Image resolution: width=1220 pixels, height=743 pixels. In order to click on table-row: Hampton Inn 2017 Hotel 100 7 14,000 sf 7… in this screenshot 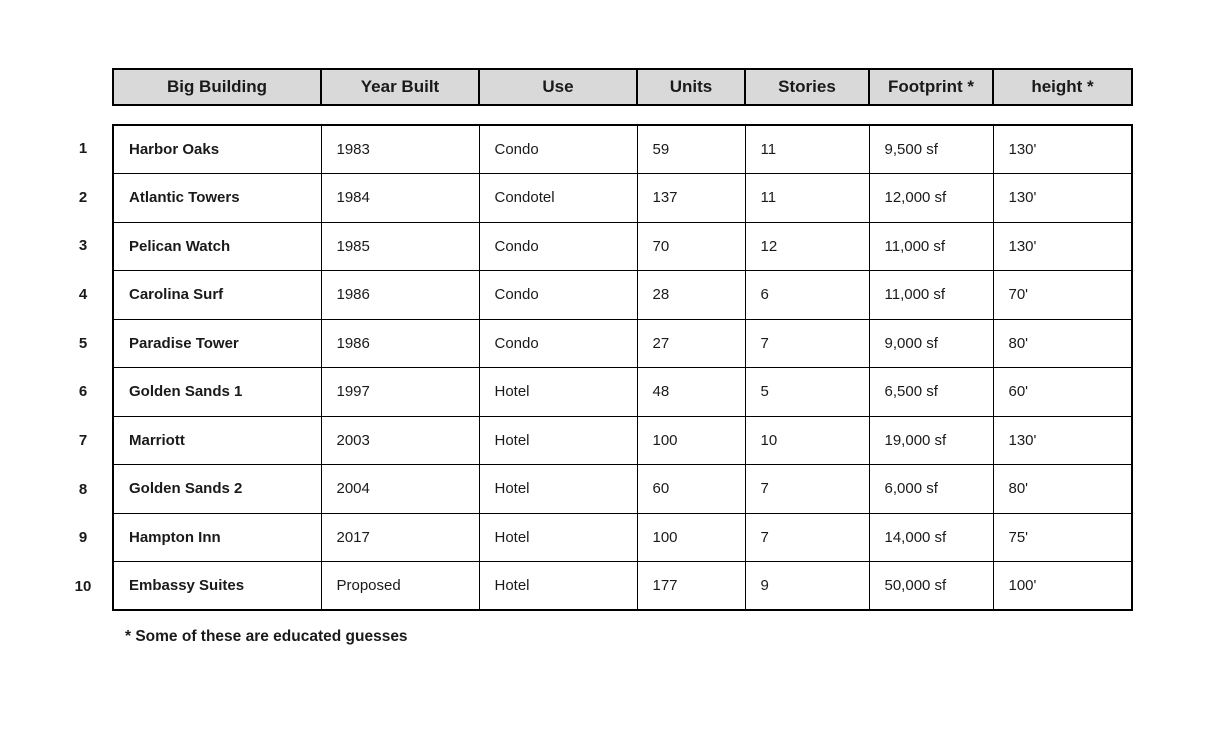, I will do `click(622, 537)`.